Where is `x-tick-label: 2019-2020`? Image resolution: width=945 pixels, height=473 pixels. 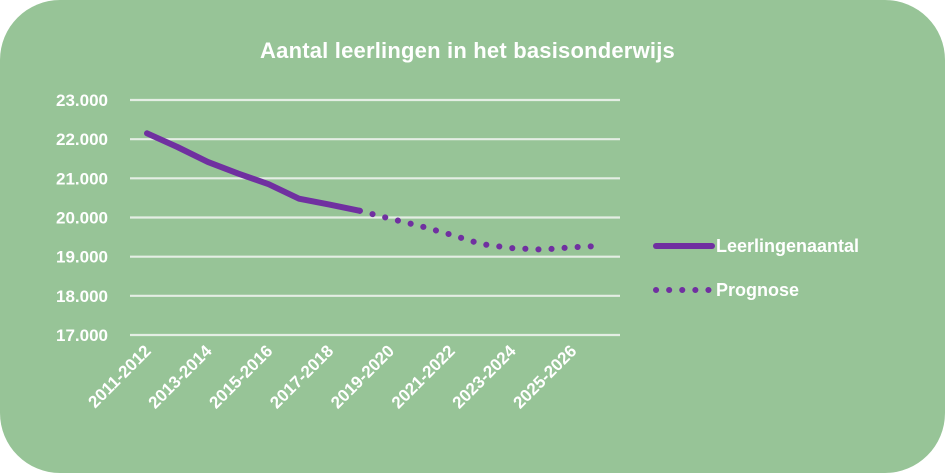 x-tick-label: 2019-2020 is located at coordinates (362, 376).